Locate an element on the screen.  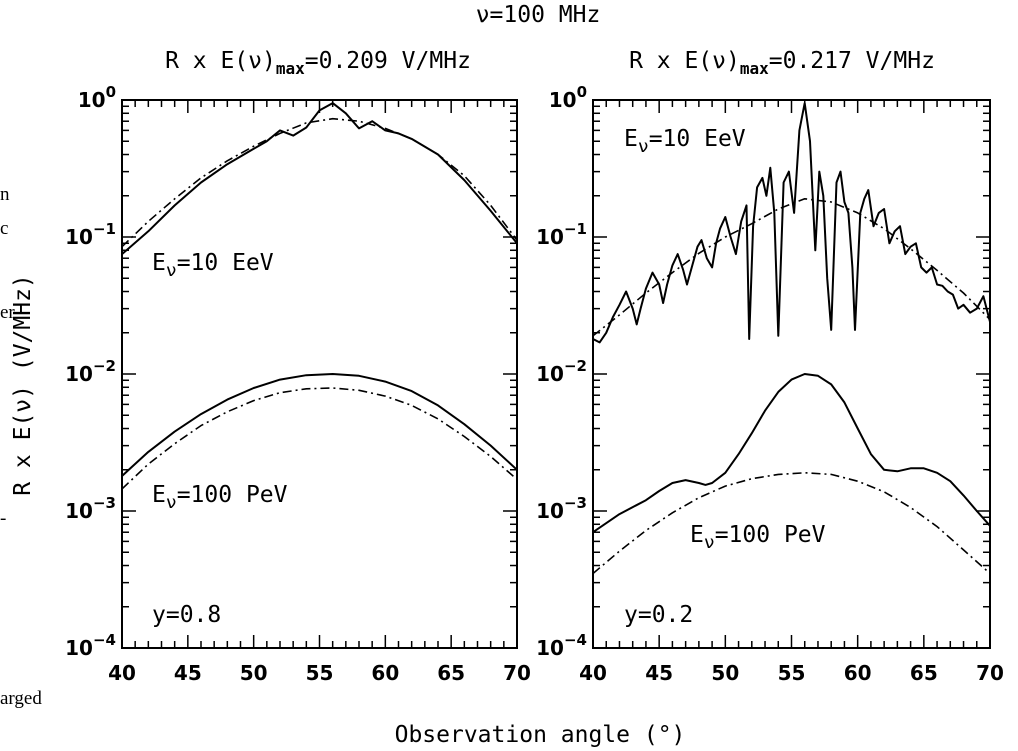
left-x-tick-label: 70 is located at coordinates (517, 673).